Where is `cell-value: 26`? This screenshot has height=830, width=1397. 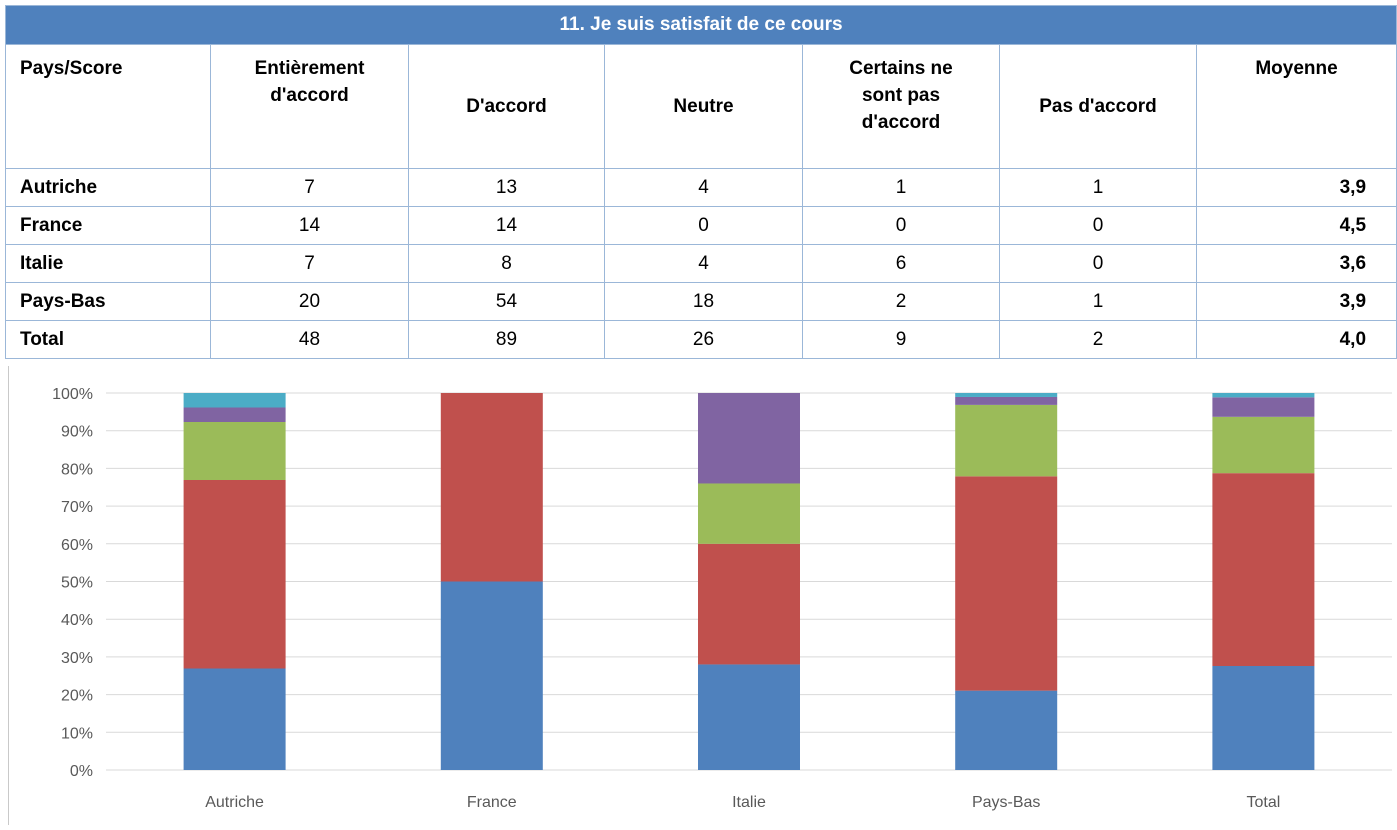
cell-value: 26 is located at coordinates (703, 339).